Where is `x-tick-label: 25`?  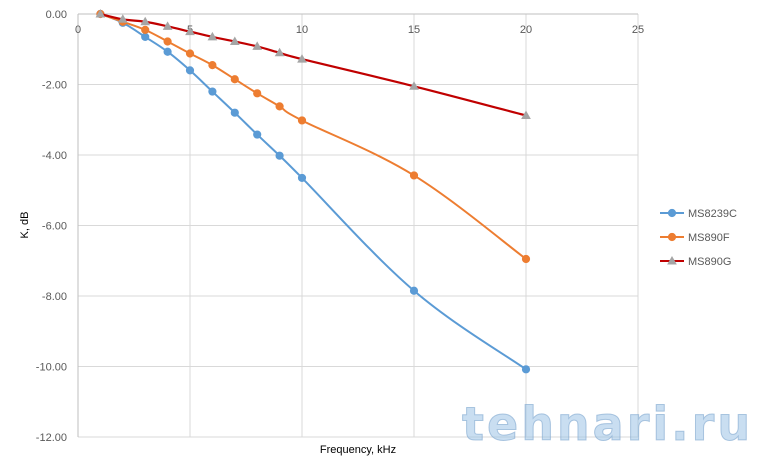 x-tick-label: 25 is located at coordinates (638, 30).